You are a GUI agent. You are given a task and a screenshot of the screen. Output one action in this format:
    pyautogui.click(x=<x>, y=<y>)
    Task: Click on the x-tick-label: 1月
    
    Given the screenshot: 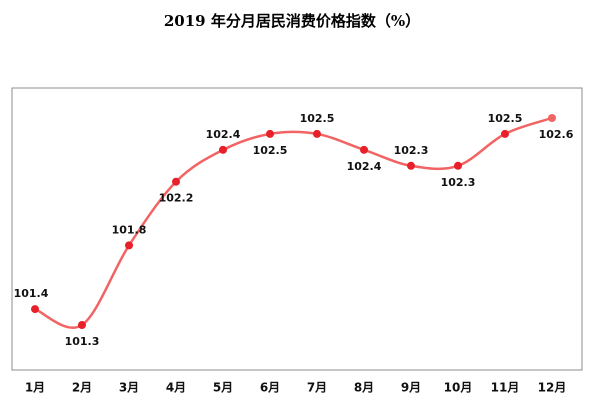 What is the action you would take?
    pyautogui.click(x=35, y=388)
    